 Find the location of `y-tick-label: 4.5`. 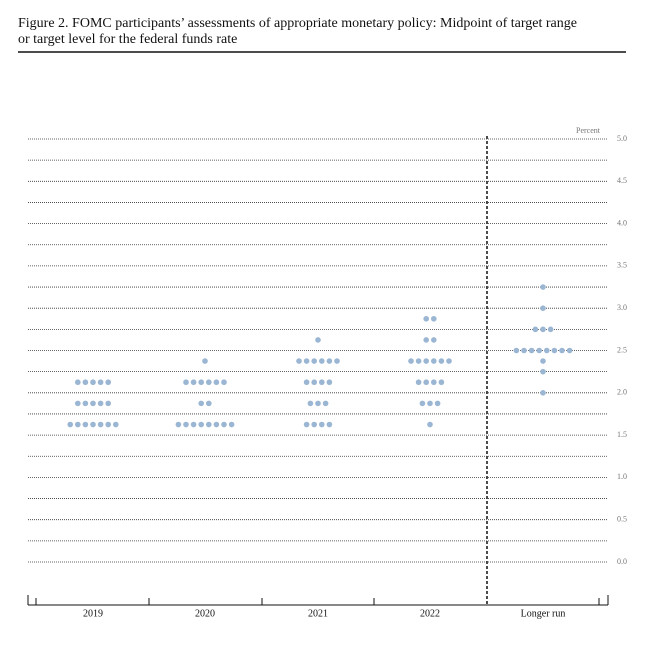

y-tick-label: 4.5 is located at coordinates (622, 180).